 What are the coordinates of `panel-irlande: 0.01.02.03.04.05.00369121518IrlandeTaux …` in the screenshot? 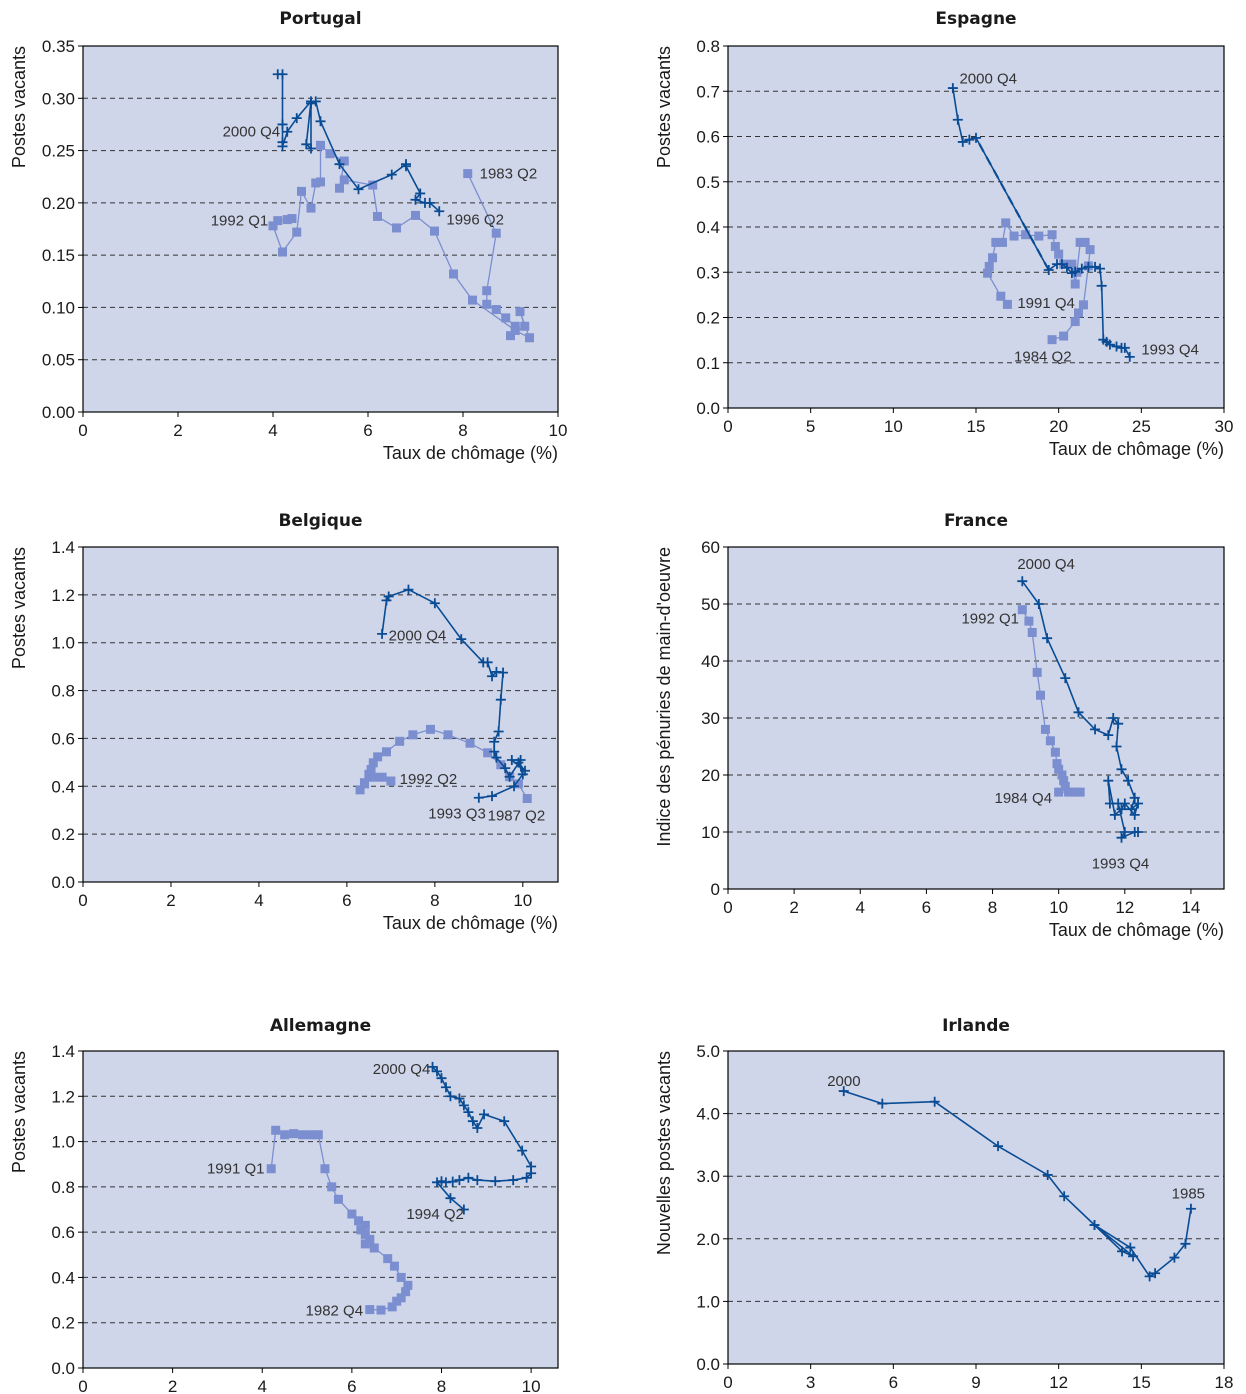 It's located at (944, 1204).